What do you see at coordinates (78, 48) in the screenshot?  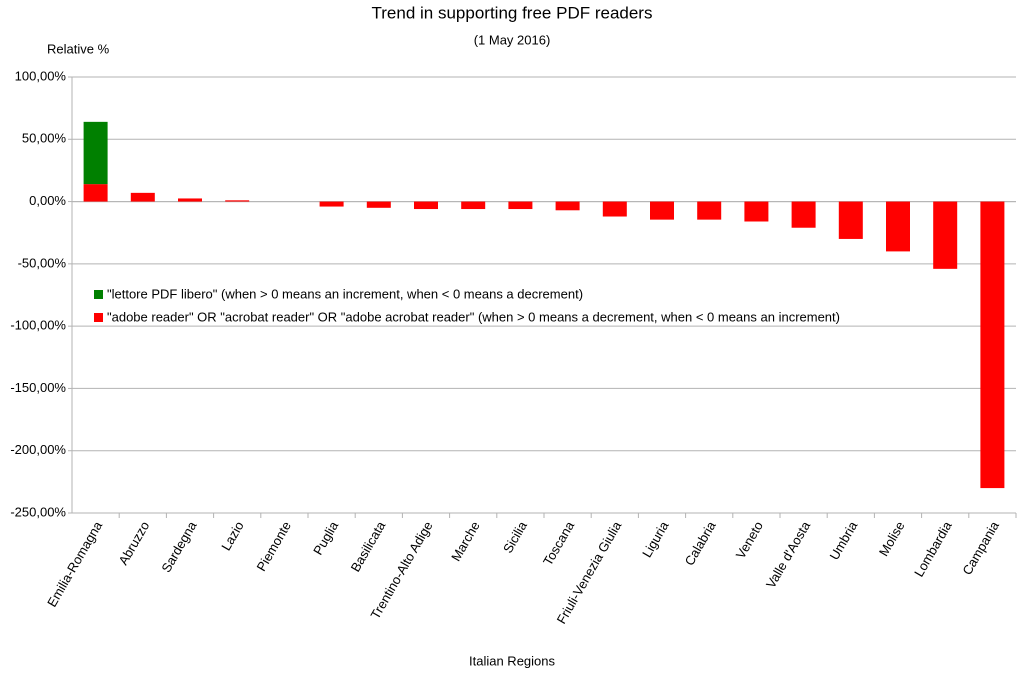 I see `y-axis-label: Relative %` at bounding box center [78, 48].